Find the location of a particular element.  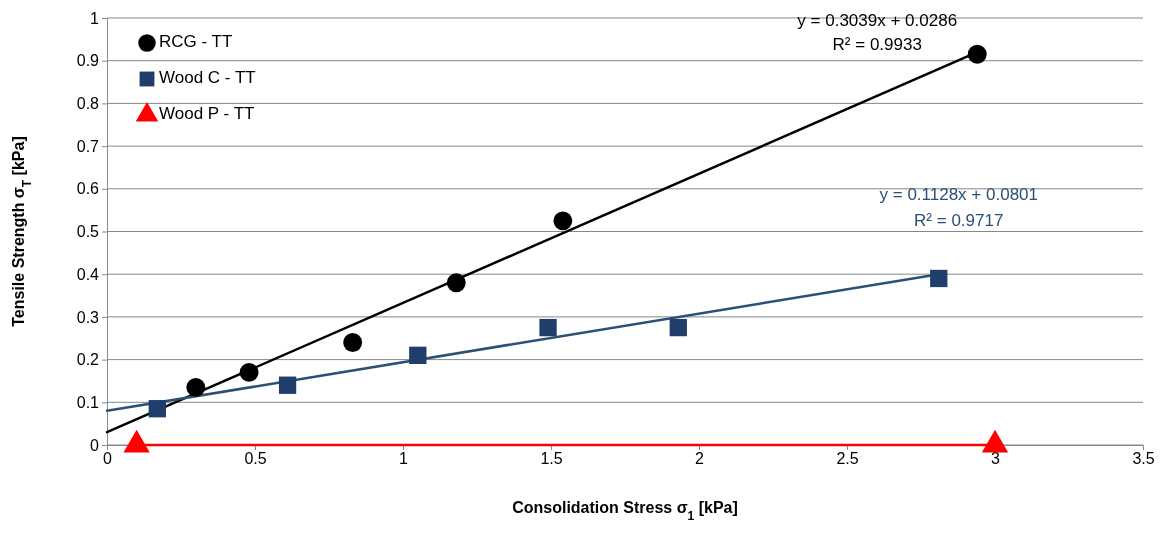

annotation: y = 0.3039x + 0.0286 is located at coordinates (877, 21).